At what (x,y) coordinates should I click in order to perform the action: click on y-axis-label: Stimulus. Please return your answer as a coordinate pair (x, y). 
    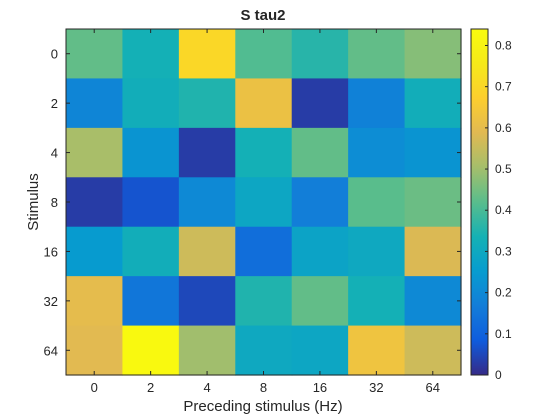
    Looking at the image, I should click on (33, 202).